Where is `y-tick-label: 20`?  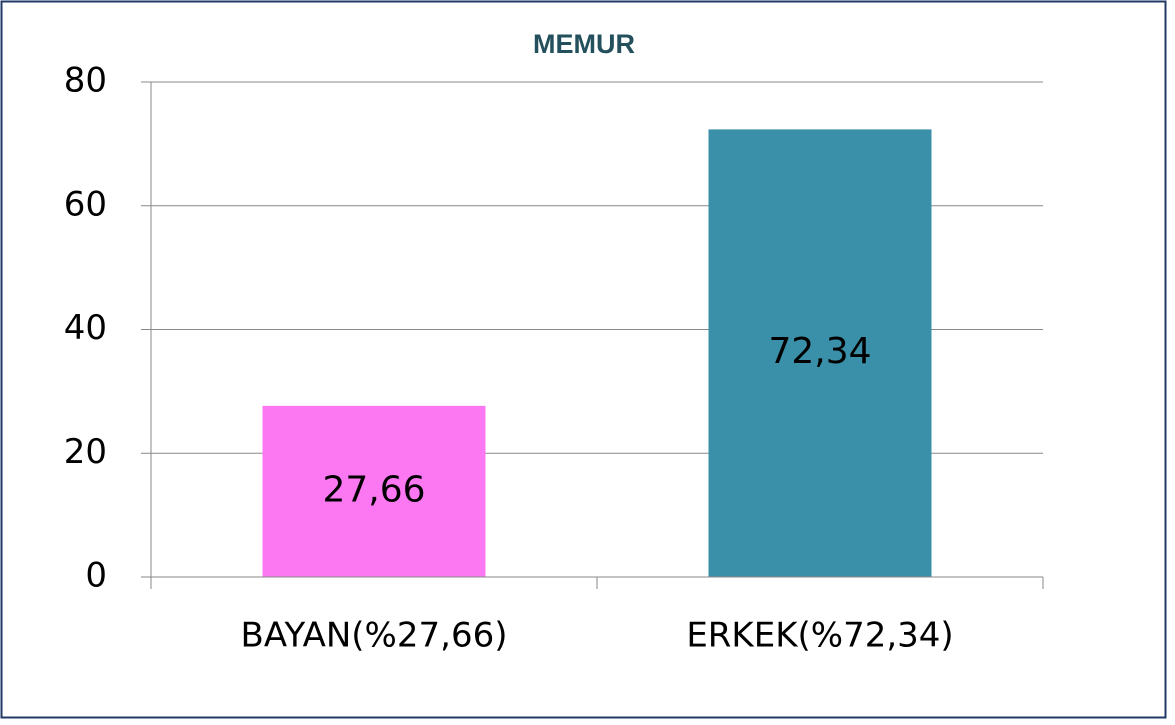 y-tick-label: 20 is located at coordinates (85, 452).